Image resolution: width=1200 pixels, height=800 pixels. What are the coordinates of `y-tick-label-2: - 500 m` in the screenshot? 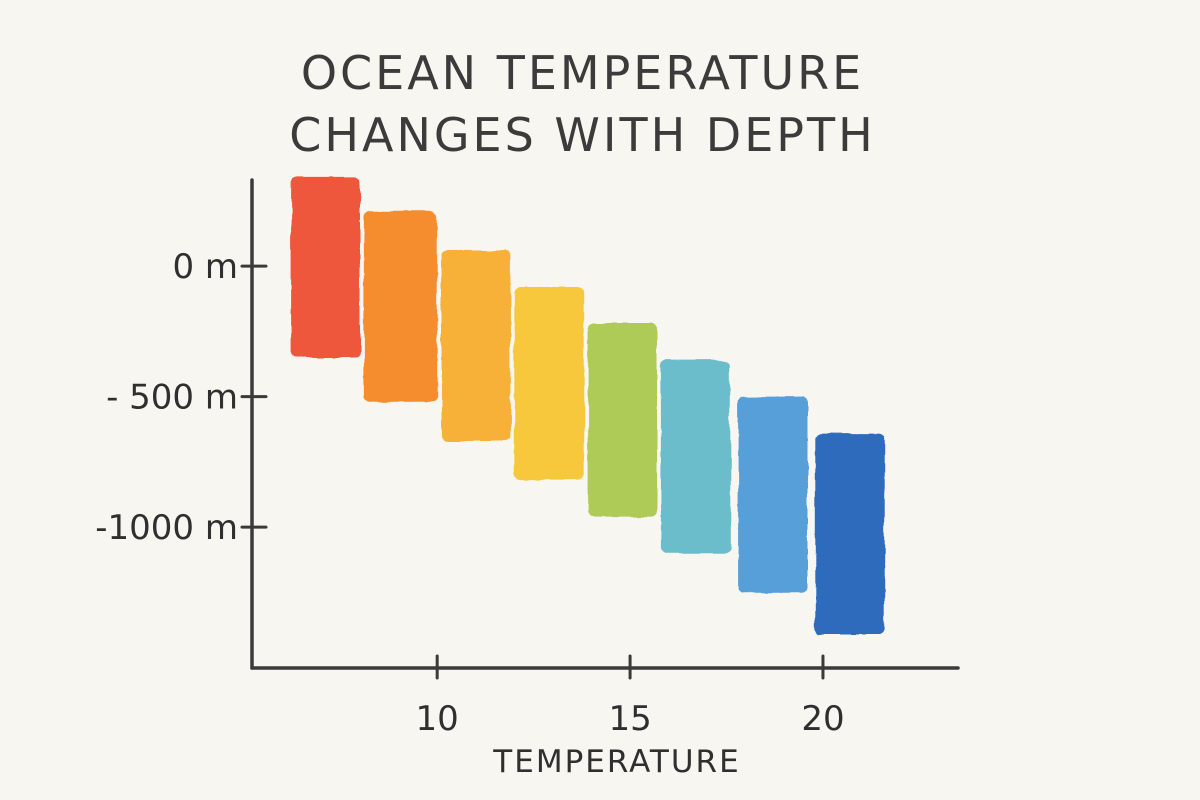 It's located at (172, 398).